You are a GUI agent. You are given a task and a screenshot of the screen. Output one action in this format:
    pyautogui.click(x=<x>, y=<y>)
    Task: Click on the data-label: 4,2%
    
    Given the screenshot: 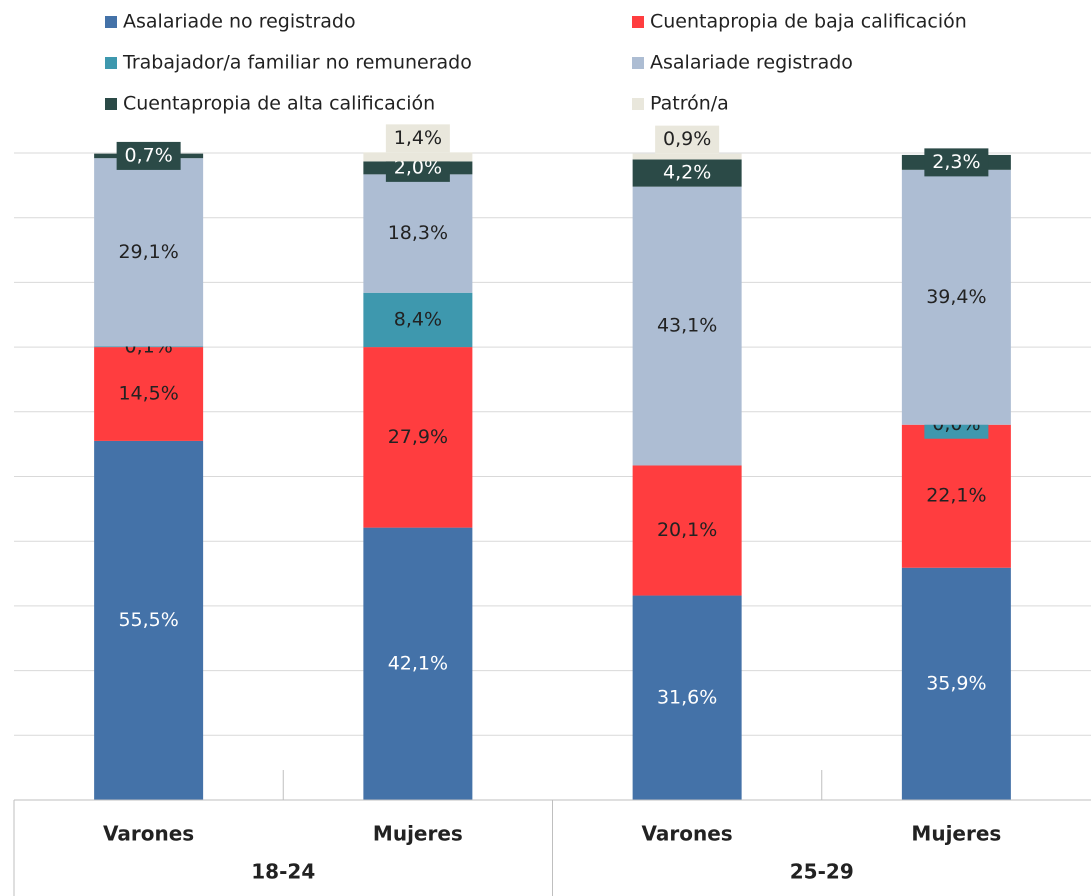 What is the action you would take?
    pyautogui.click(x=687, y=173)
    